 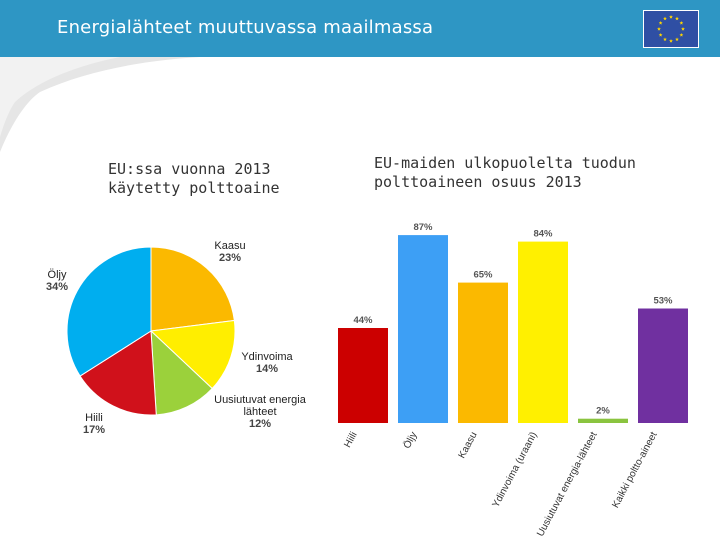 What do you see at coordinates (603, 411) in the screenshot?
I see `bar-value-label-4: 2%` at bounding box center [603, 411].